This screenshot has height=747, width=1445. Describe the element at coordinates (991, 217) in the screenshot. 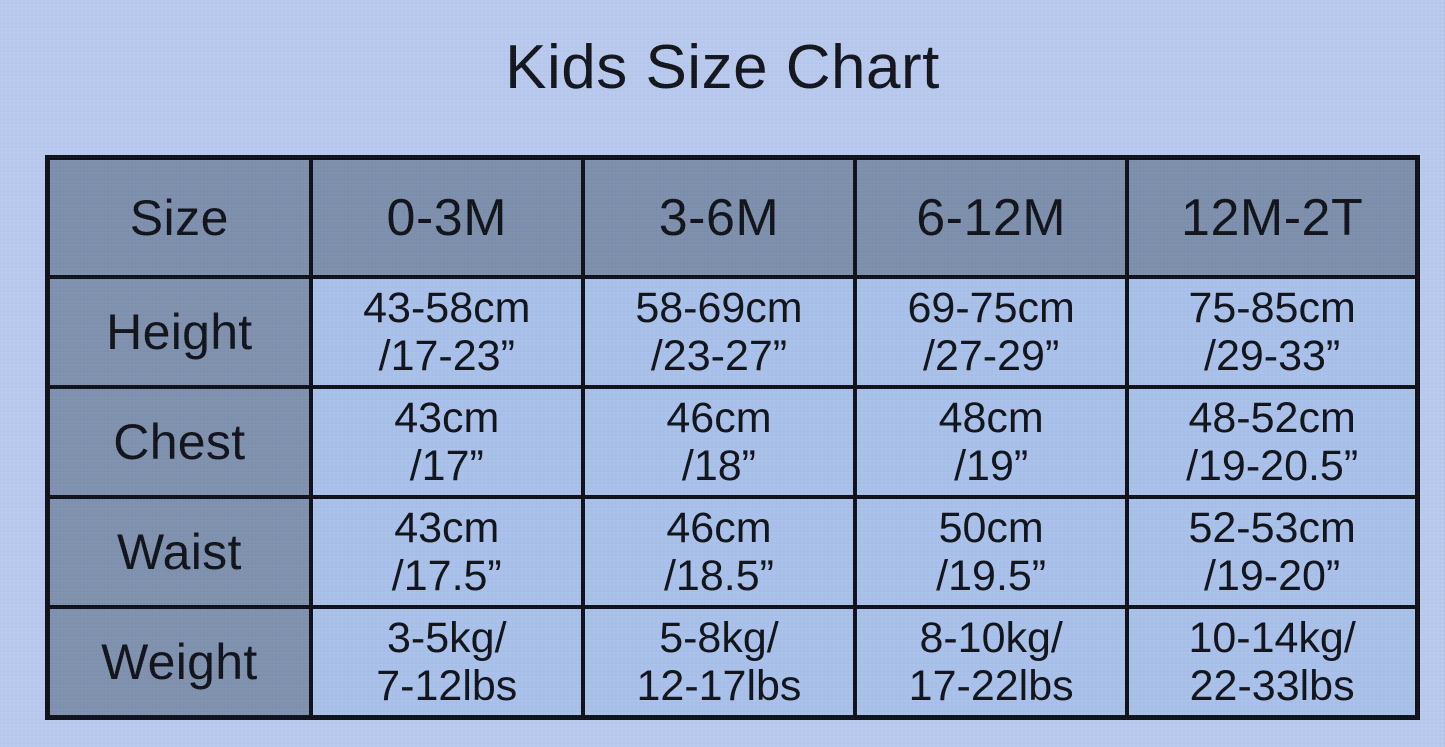

I see `column-header-6-12m: 6-12M` at that location.